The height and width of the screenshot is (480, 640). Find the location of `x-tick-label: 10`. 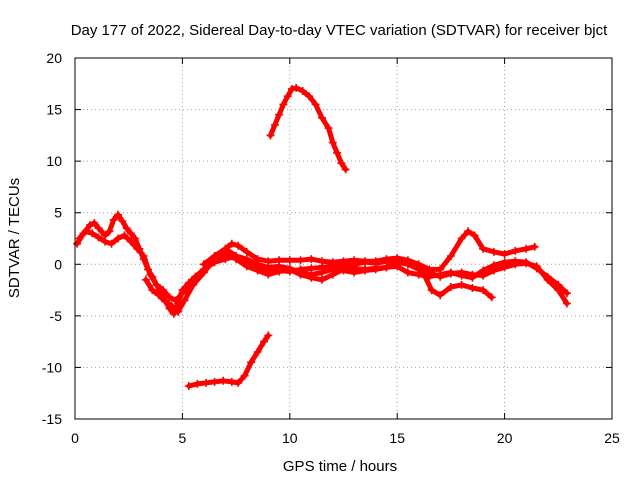

x-tick-label: 10 is located at coordinates (290, 438).